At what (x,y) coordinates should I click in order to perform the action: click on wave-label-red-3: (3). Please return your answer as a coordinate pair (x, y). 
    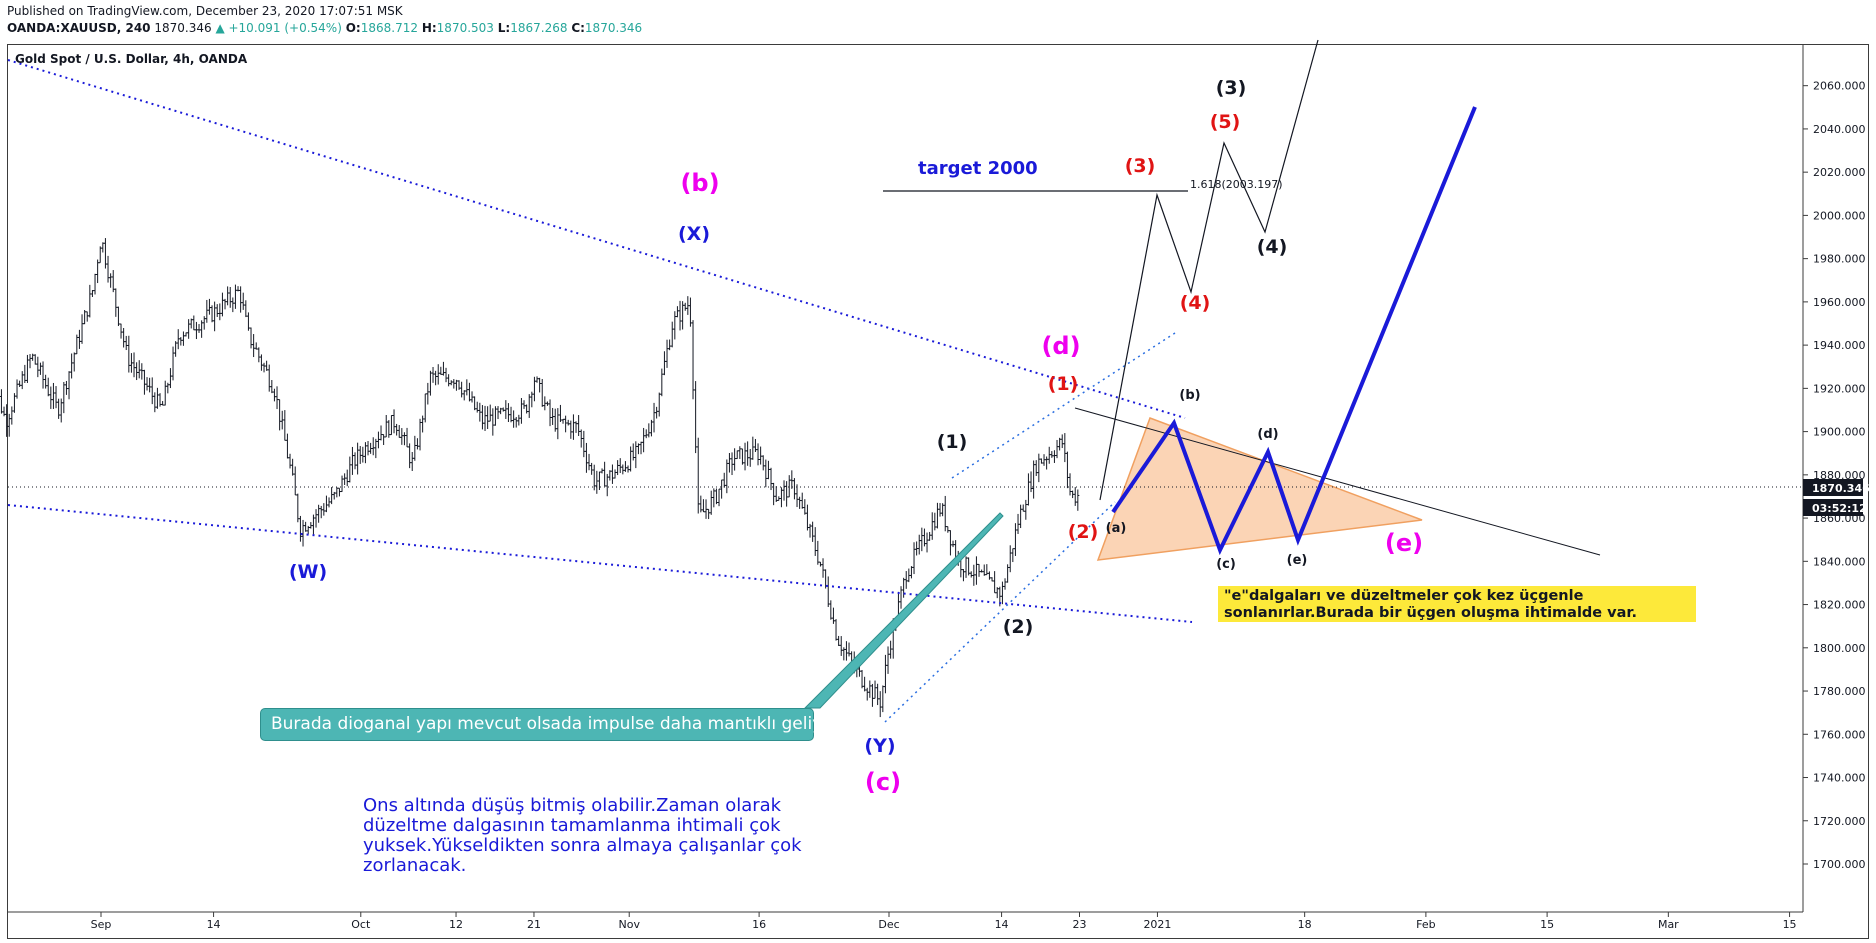
    Looking at the image, I should click on (1140, 166).